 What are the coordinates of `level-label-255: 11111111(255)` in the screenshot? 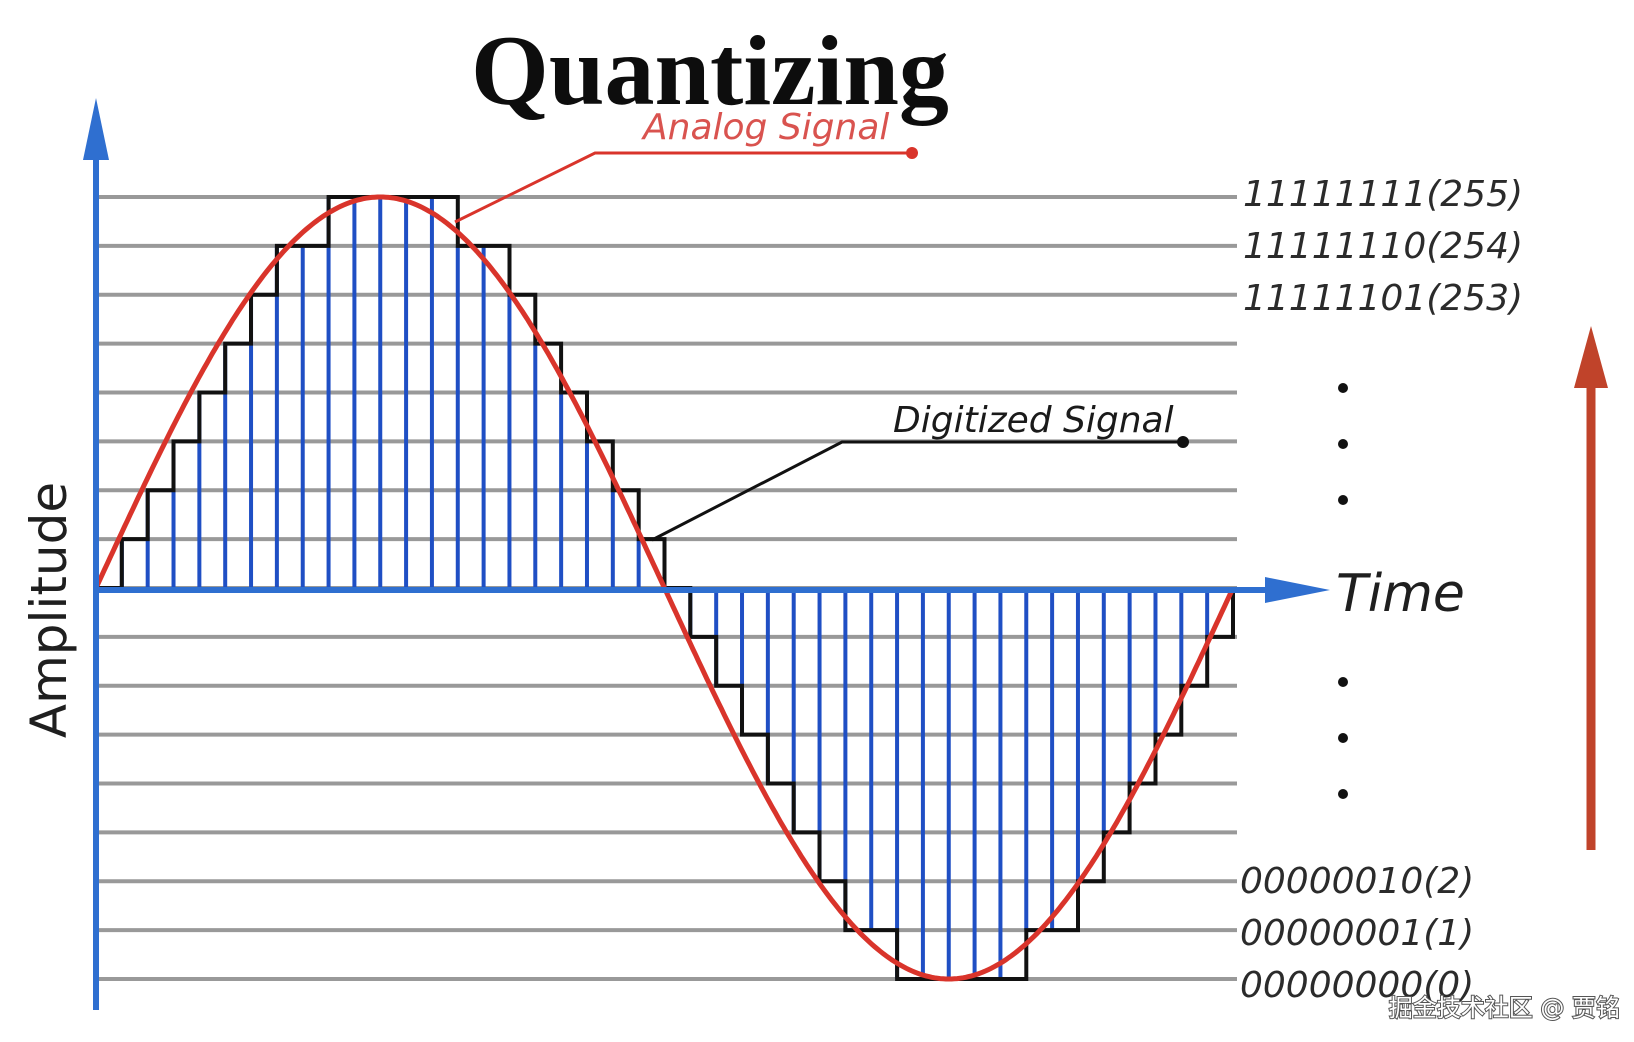 It's located at (1383, 194).